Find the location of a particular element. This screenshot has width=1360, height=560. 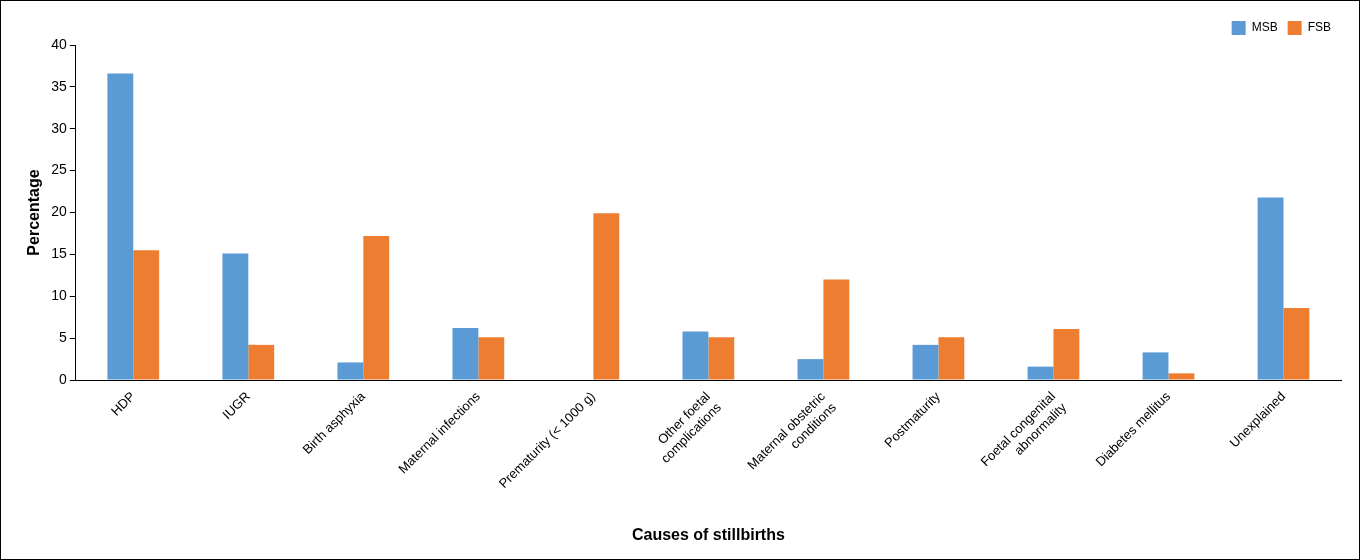

y-axis-title: Percentage is located at coordinates (34, 212).